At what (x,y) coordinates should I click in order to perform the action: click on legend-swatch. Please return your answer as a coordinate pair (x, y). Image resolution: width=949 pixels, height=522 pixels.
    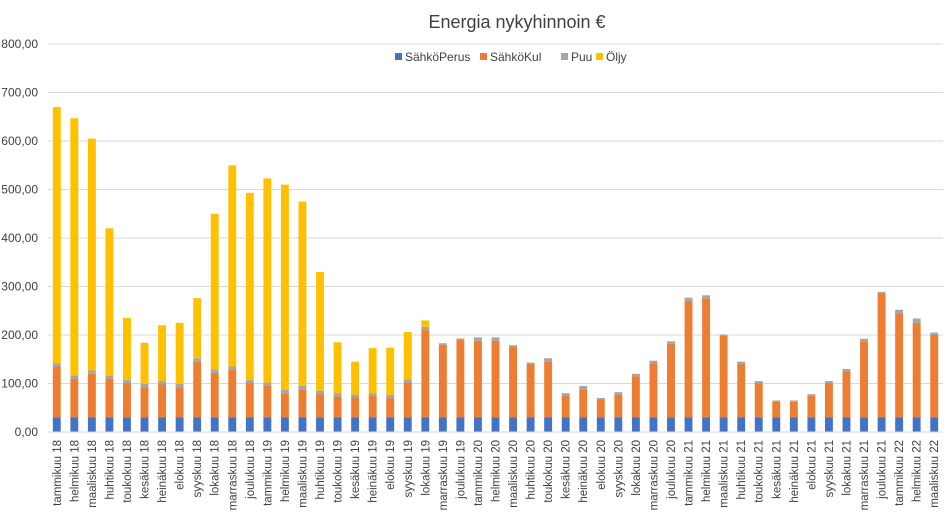
    Looking at the image, I should click on (398, 56).